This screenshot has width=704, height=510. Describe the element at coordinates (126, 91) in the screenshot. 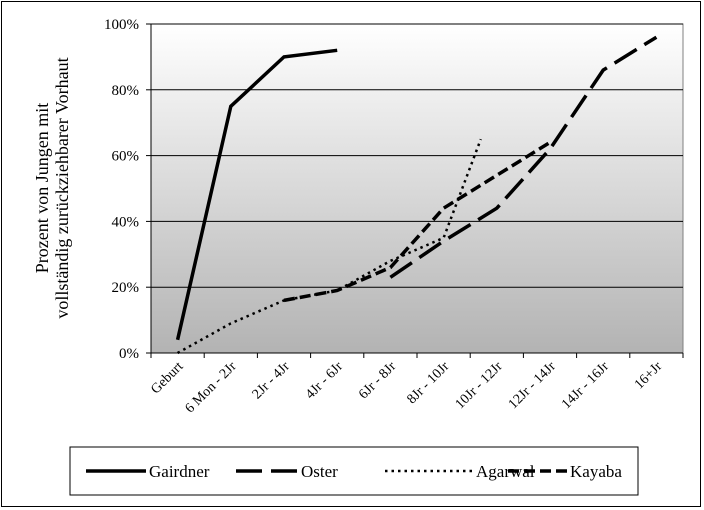

I see `y-tick-label: 80%` at that location.